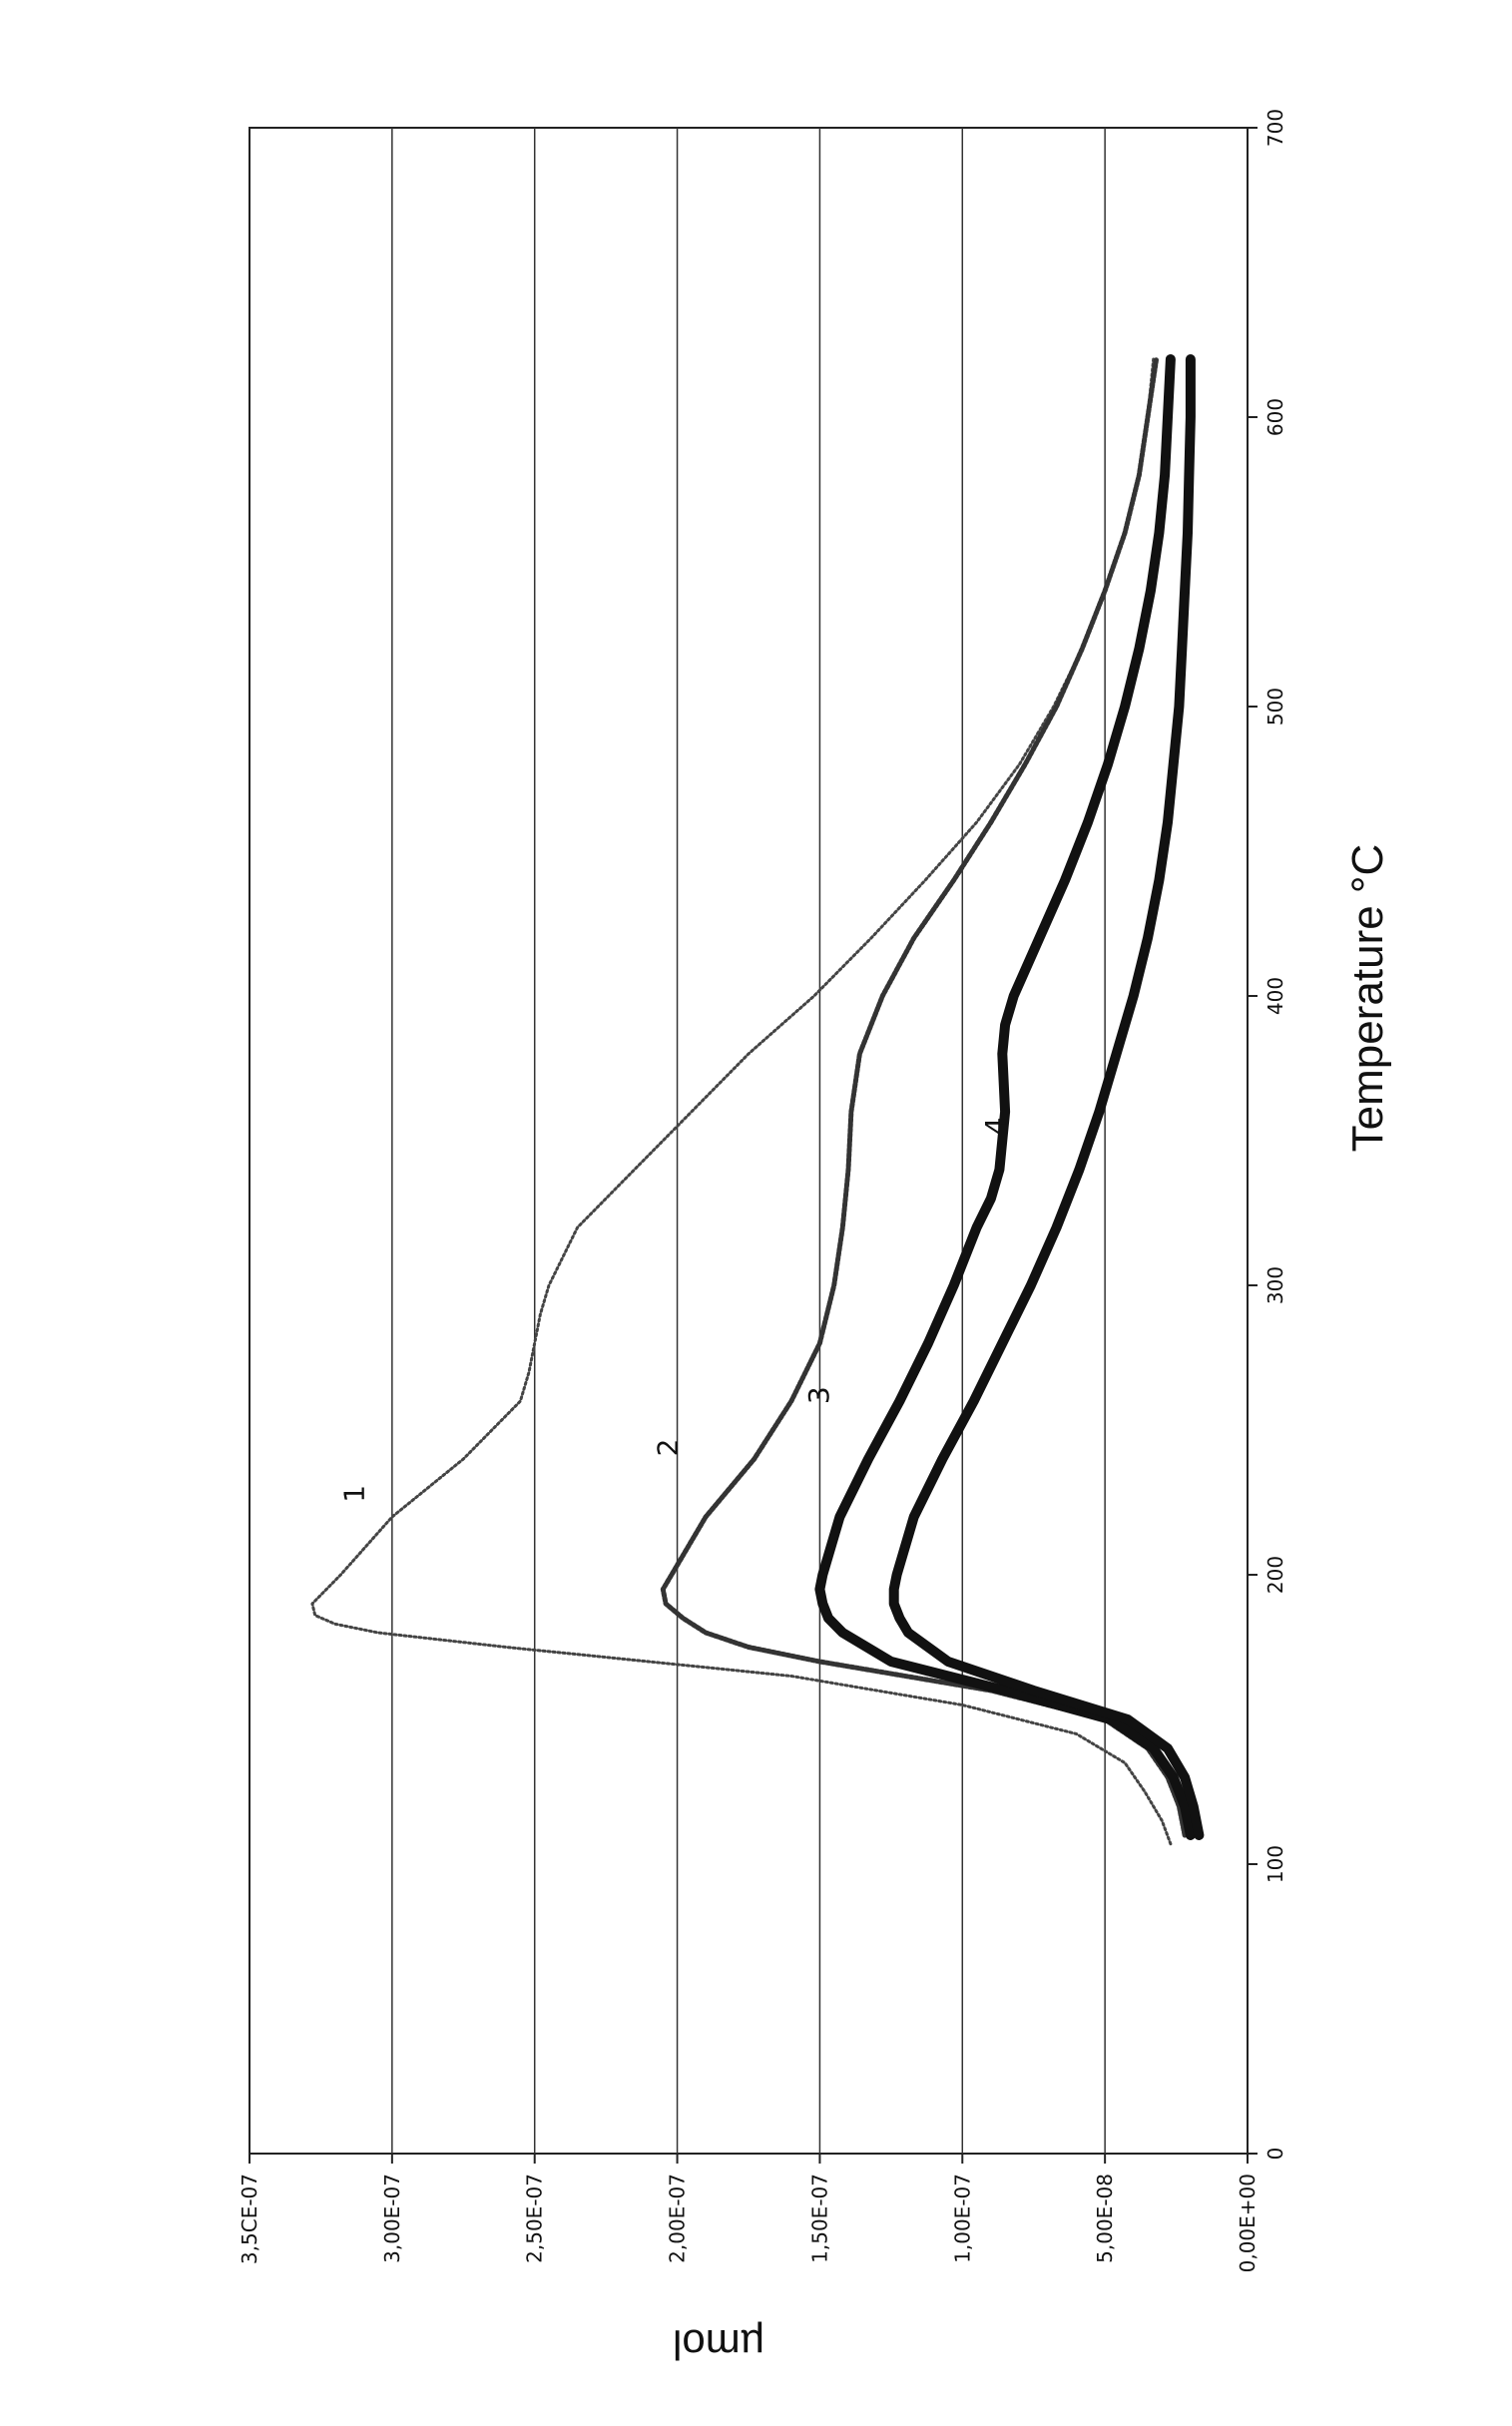 Image resolution: width=1512 pixels, height=2426 pixels. Describe the element at coordinates (995, 1127) in the screenshot. I see `series-label-4: 4` at that location.